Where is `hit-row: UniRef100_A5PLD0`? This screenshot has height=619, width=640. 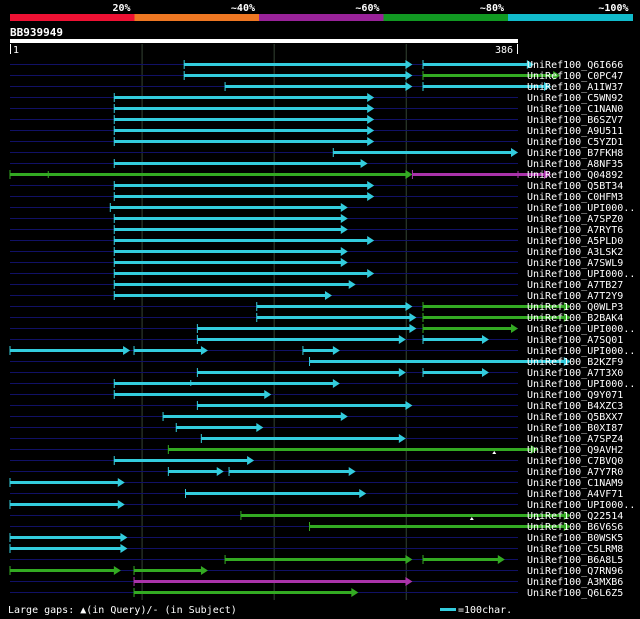
hit-row: UniRef100_A5PLD0 is located at coordinates (316, 241).